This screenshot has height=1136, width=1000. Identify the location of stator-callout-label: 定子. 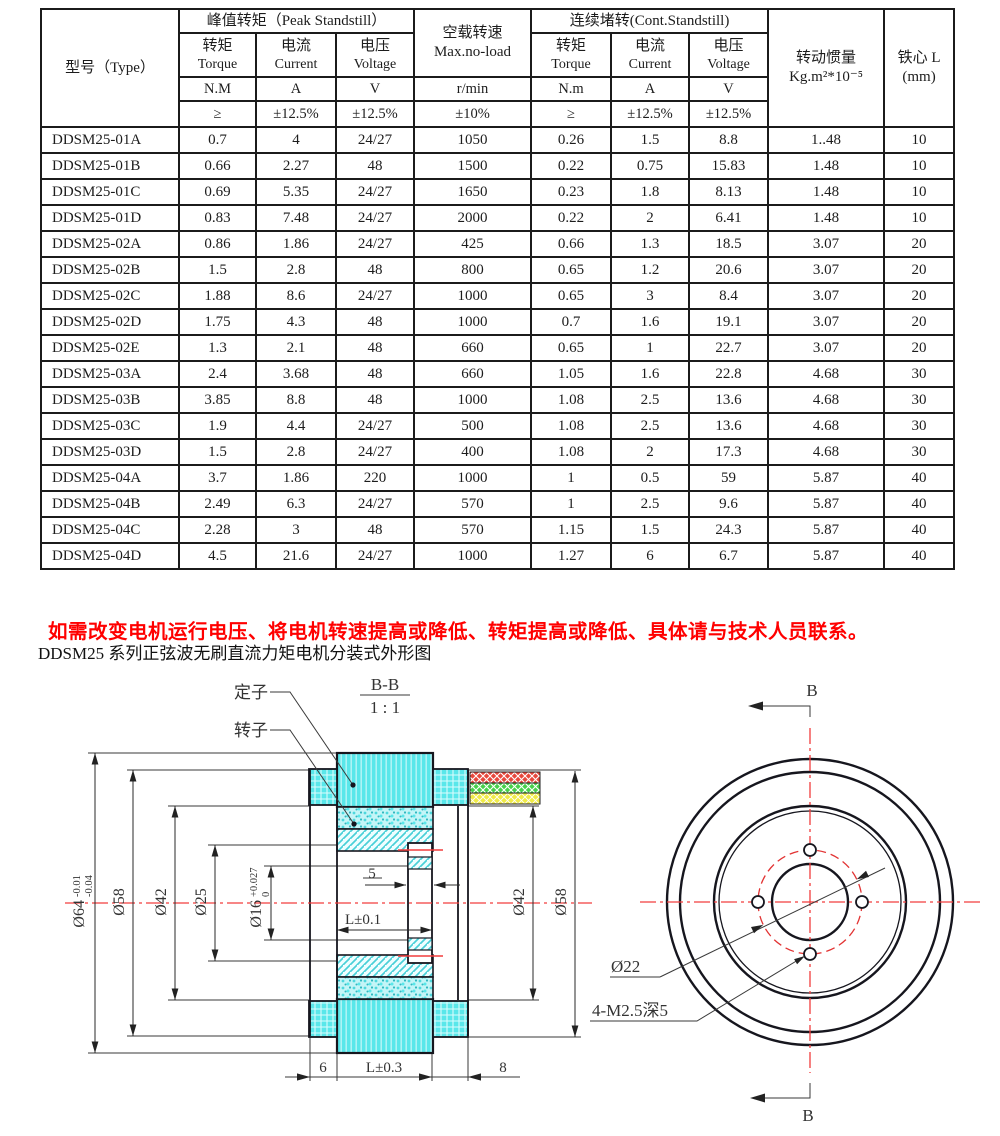
(251, 692).